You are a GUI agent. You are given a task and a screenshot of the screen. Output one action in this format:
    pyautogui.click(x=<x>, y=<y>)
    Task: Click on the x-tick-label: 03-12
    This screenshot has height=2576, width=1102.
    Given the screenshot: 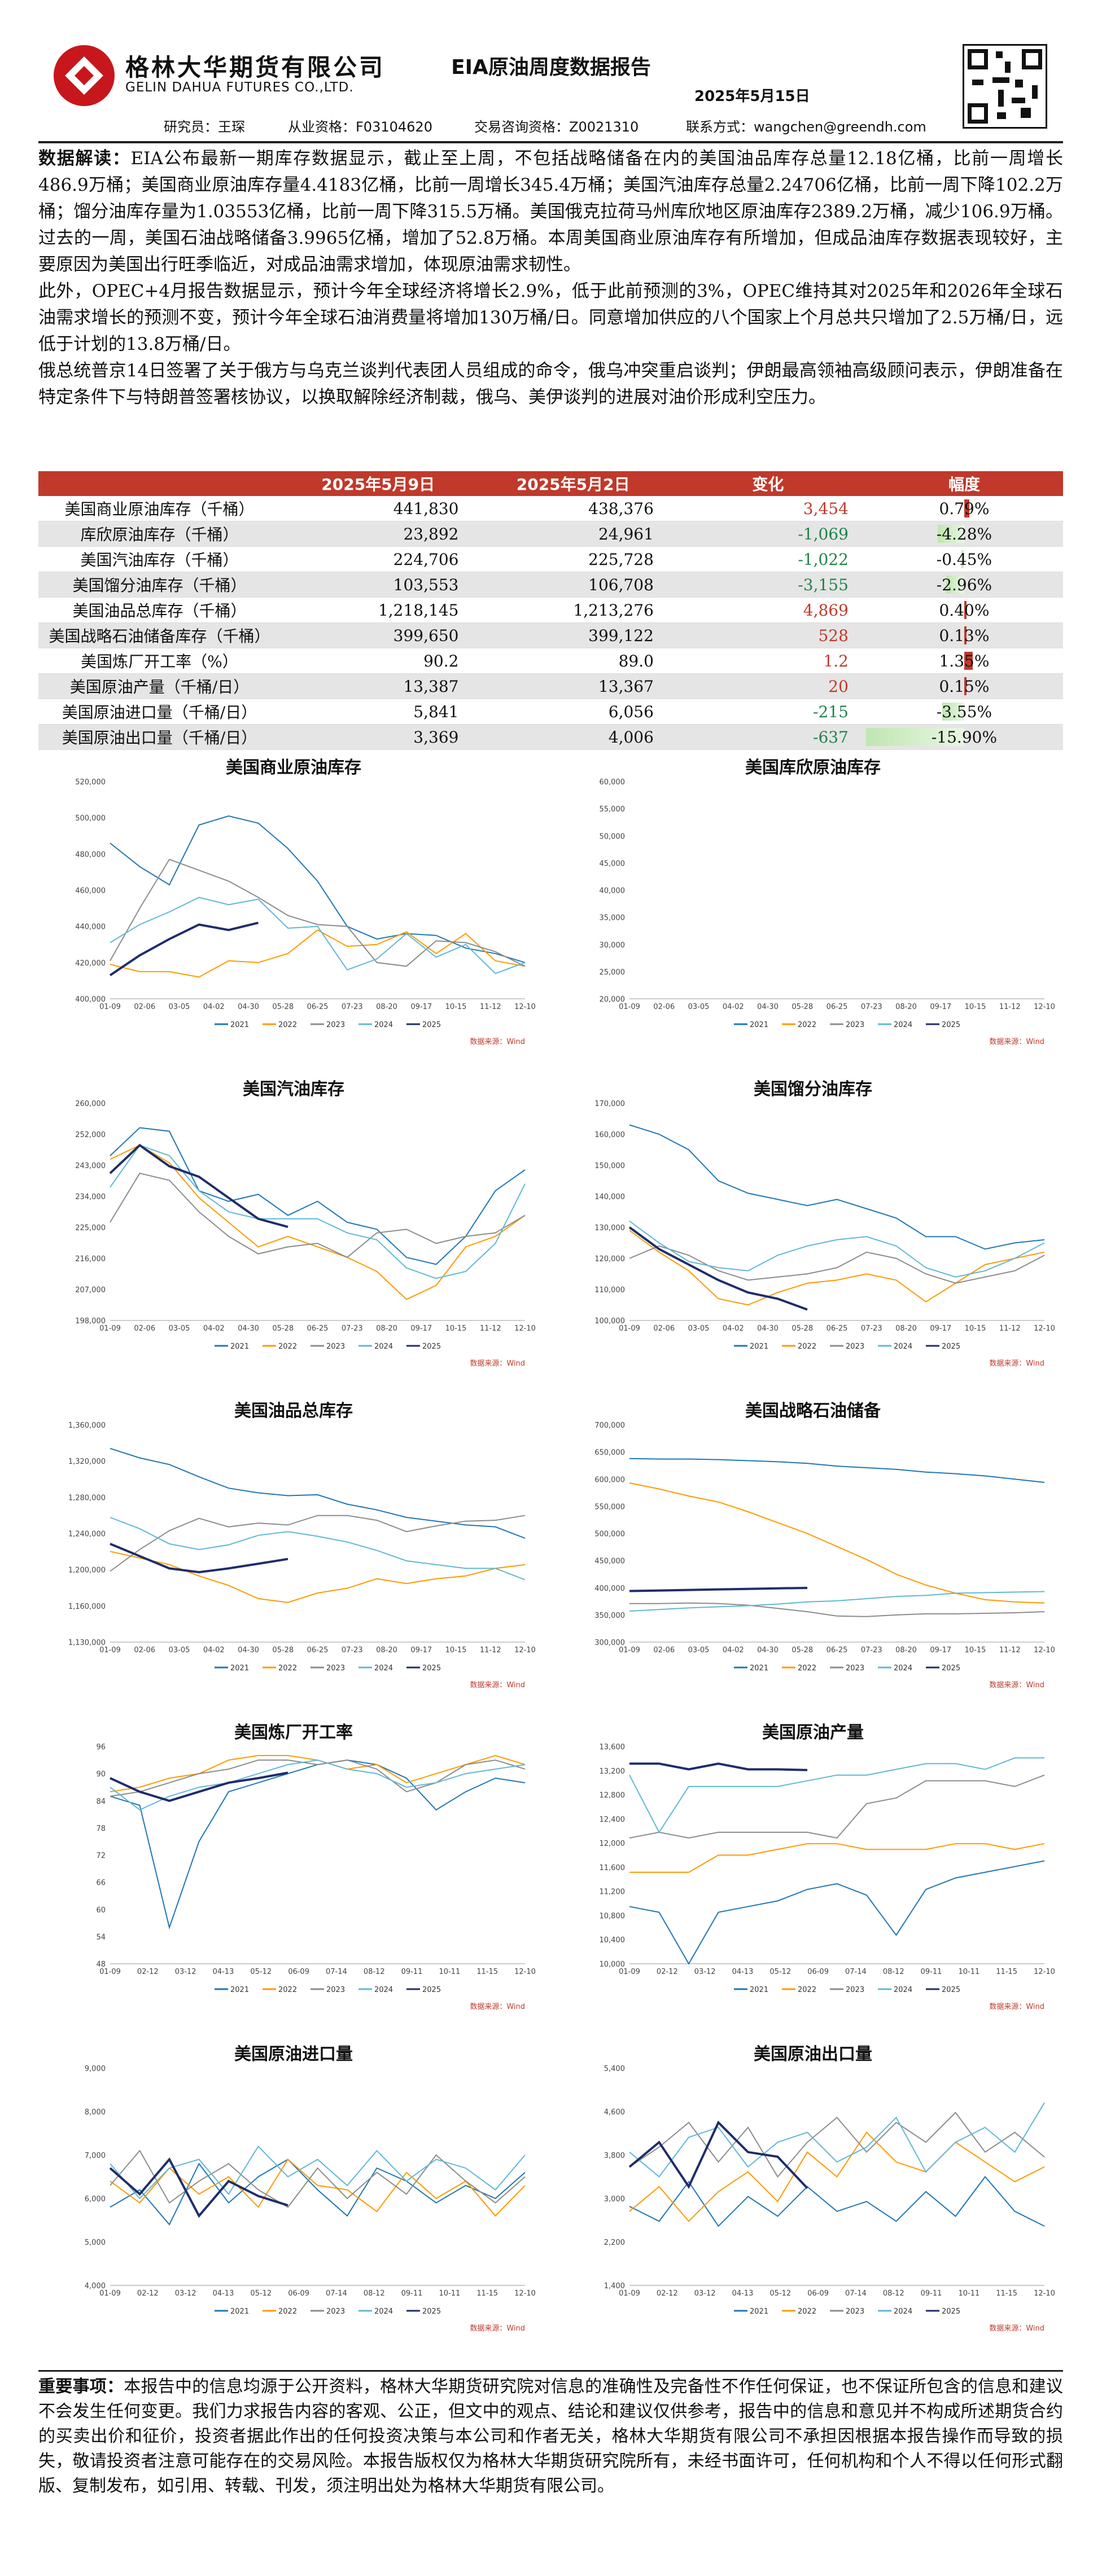 What is the action you would take?
    pyautogui.click(x=705, y=1972)
    